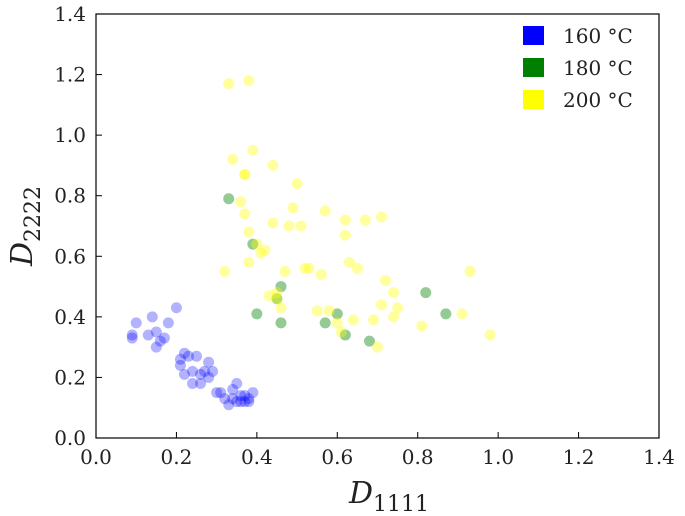 This screenshot has height=516, width=685. I want to click on x-axis-label-subscript: 1111, so click(401, 501).